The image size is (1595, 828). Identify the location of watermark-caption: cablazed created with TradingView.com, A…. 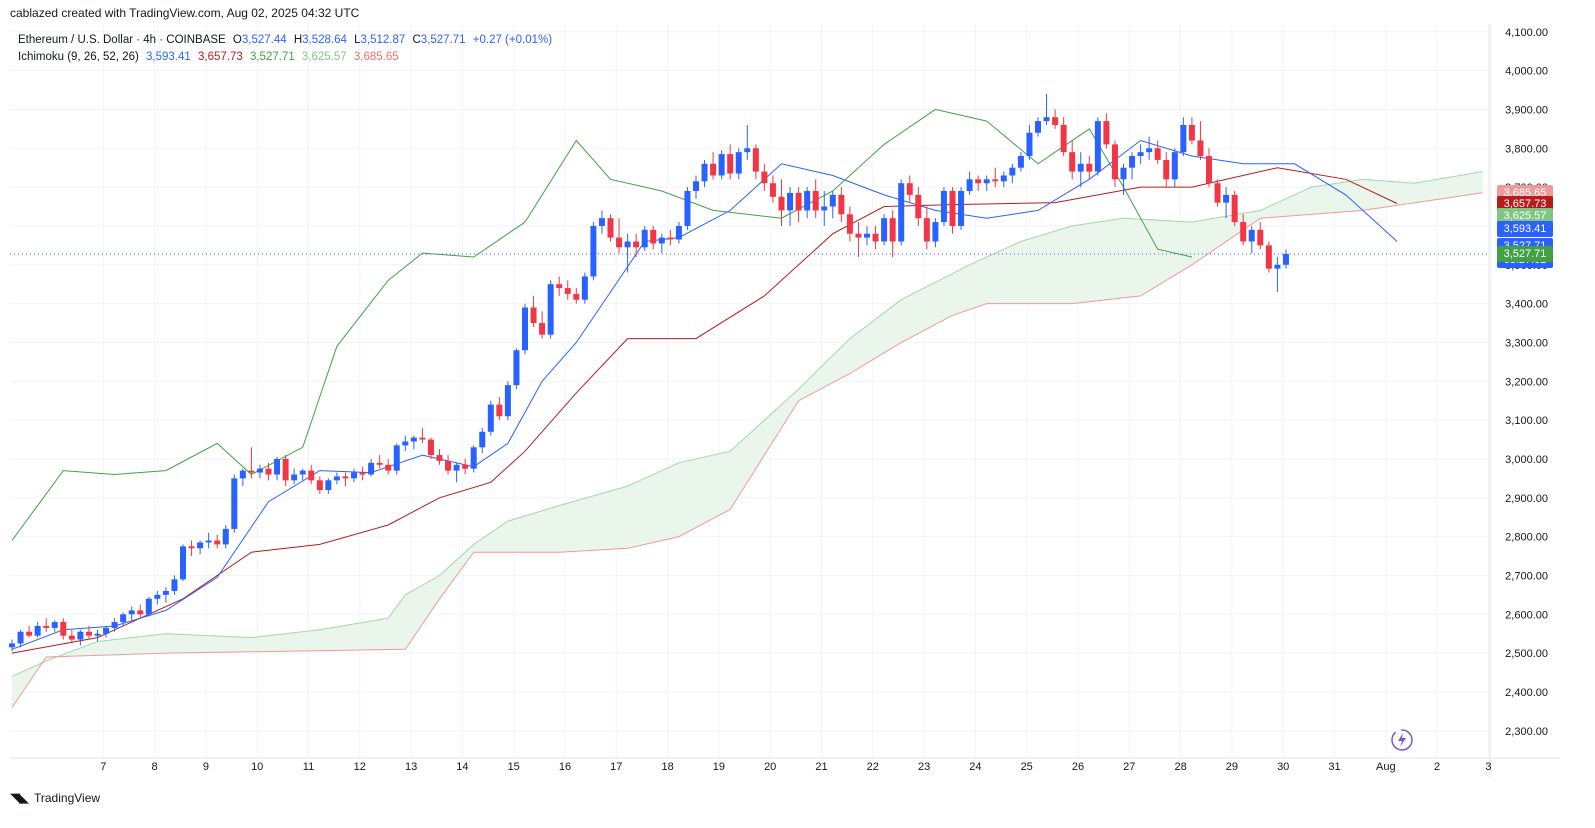
(185, 13).